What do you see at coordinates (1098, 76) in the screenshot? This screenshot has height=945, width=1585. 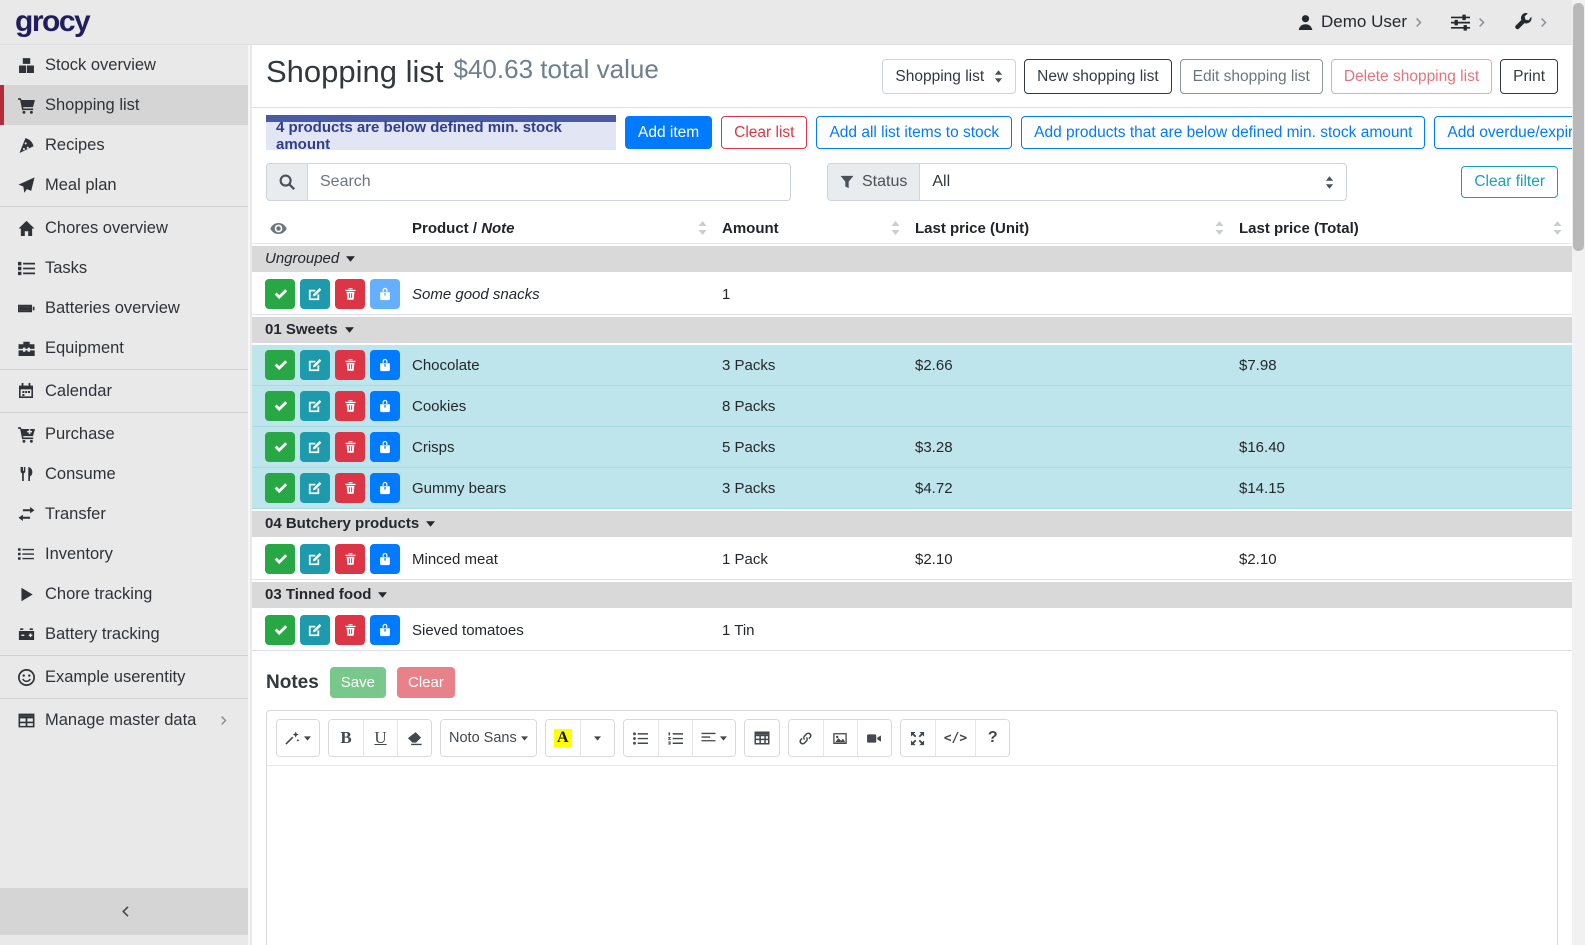 I see `new-shopping-list-button: New shopping list` at bounding box center [1098, 76].